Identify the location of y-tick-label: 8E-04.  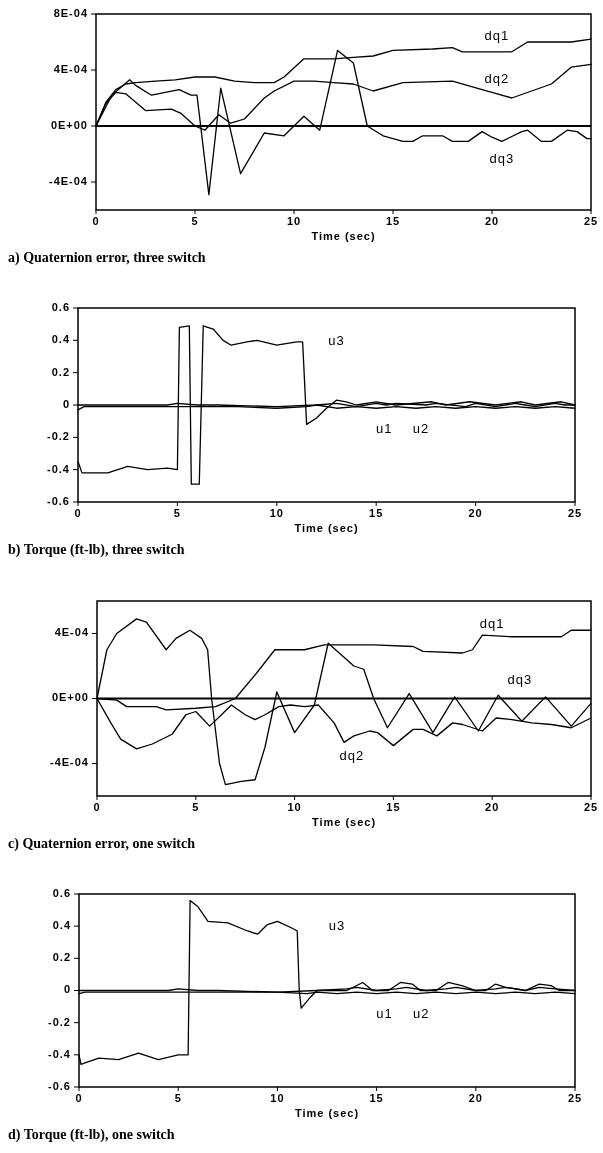
(70, 12).